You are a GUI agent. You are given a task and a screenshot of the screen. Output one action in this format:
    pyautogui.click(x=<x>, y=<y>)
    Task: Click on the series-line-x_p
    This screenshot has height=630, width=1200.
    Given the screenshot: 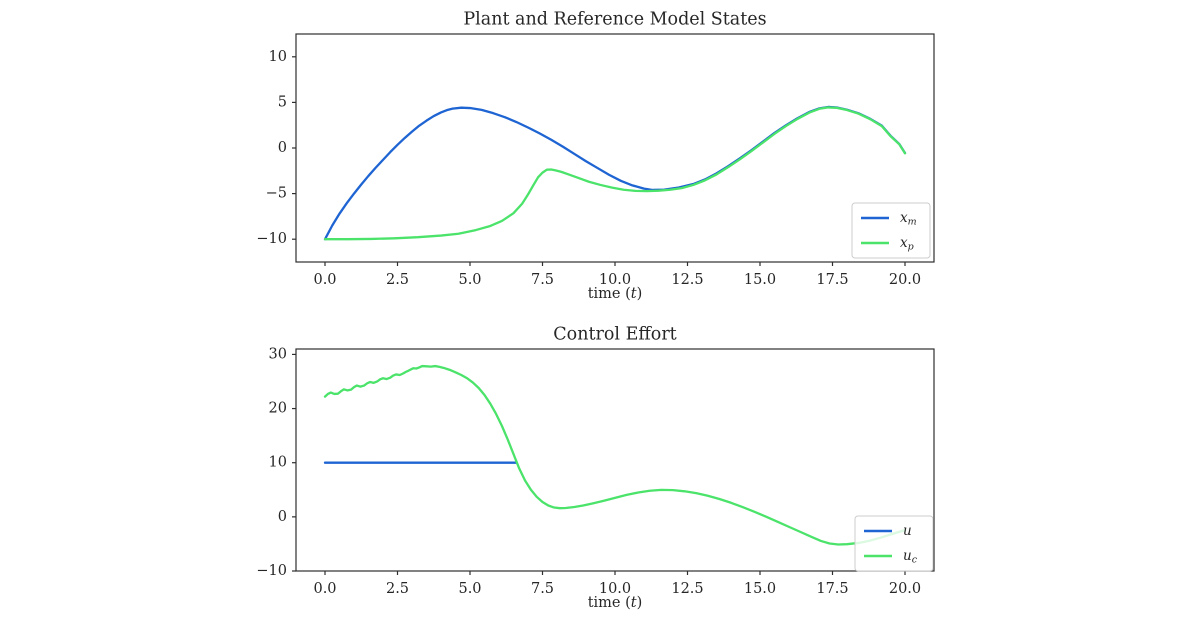 What is the action you would take?
    pyautogui.click(x=615, y=173)
    